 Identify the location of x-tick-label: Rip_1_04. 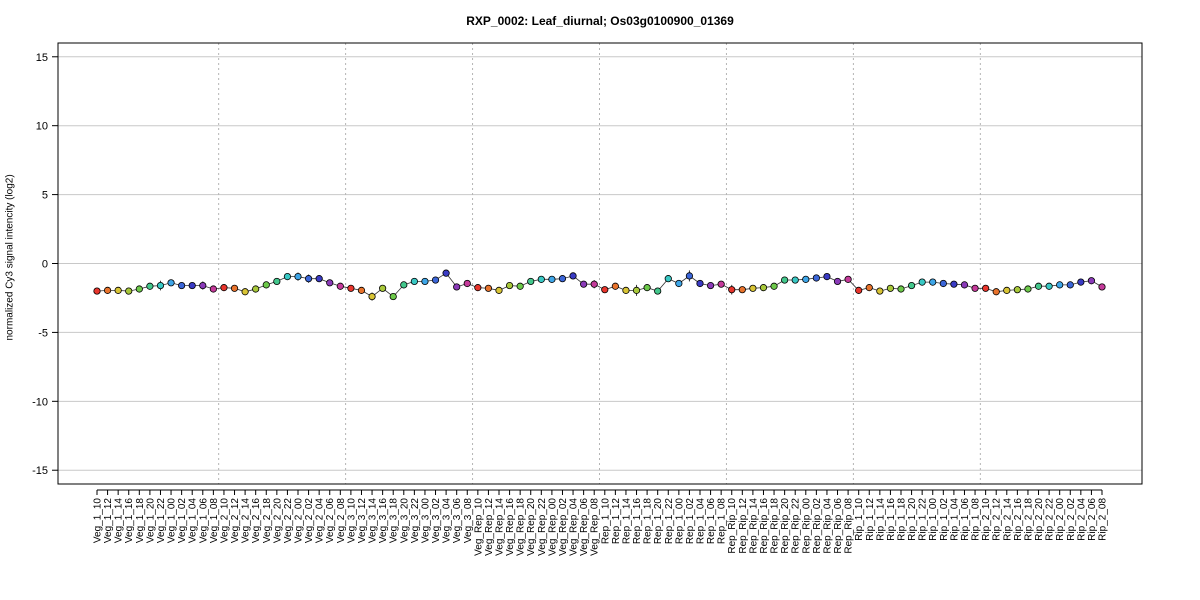
(954, 519).